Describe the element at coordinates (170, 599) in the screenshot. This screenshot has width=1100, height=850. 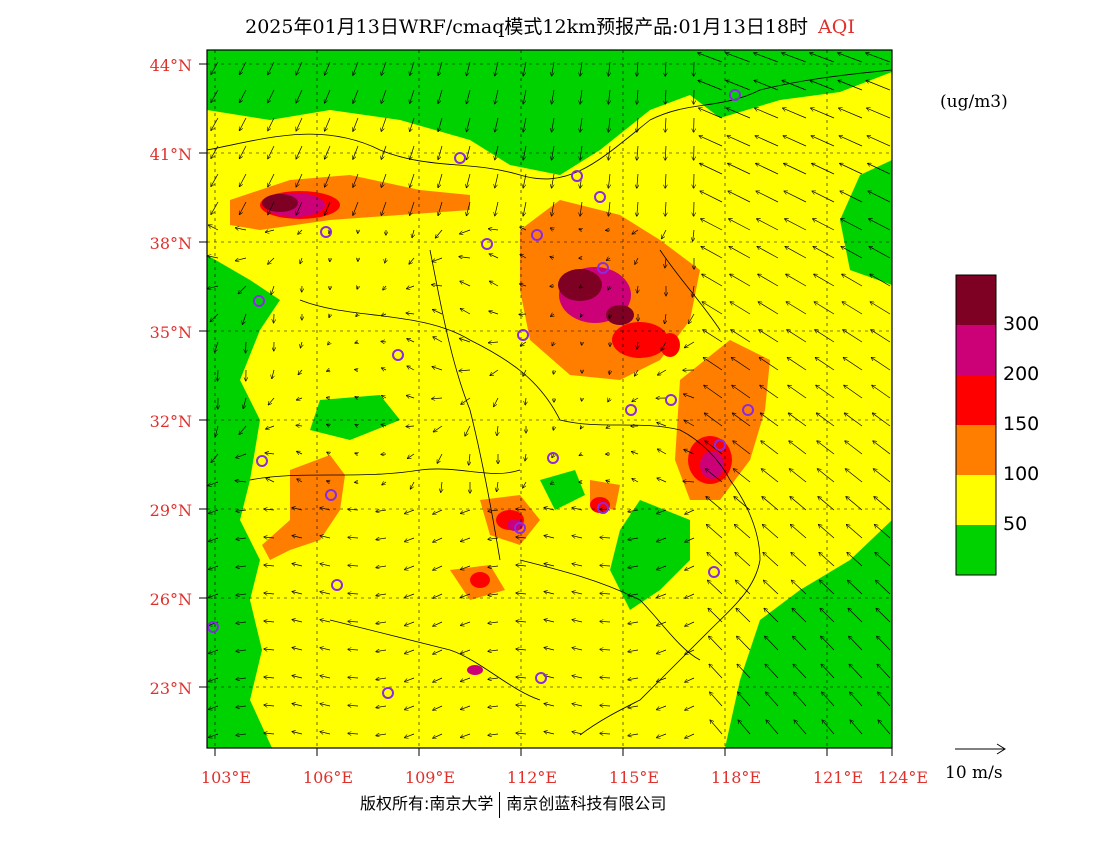
I see `lat-label-26: 26°N` at that location.